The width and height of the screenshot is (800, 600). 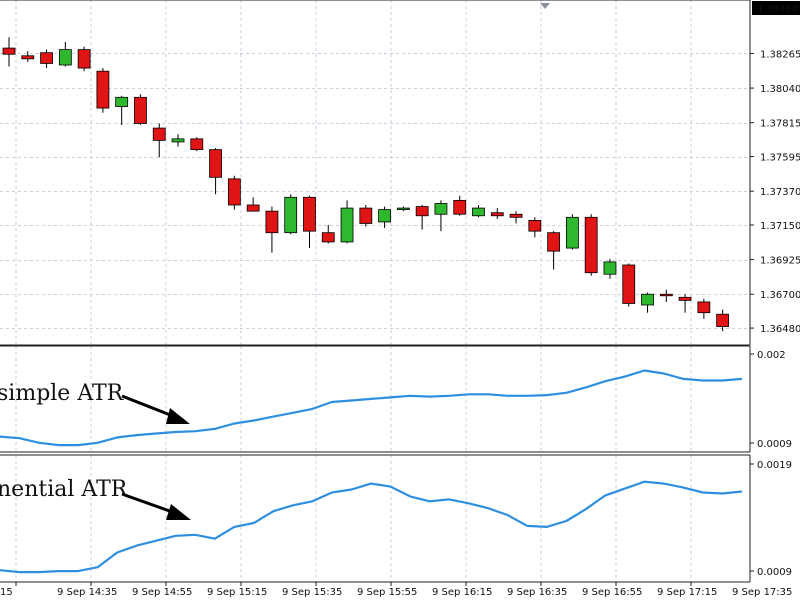 What do you see at coordinates (780, 261) in the screenshot?
I see `price-tick-label: 1.36925` at bounding box center [780, 261].